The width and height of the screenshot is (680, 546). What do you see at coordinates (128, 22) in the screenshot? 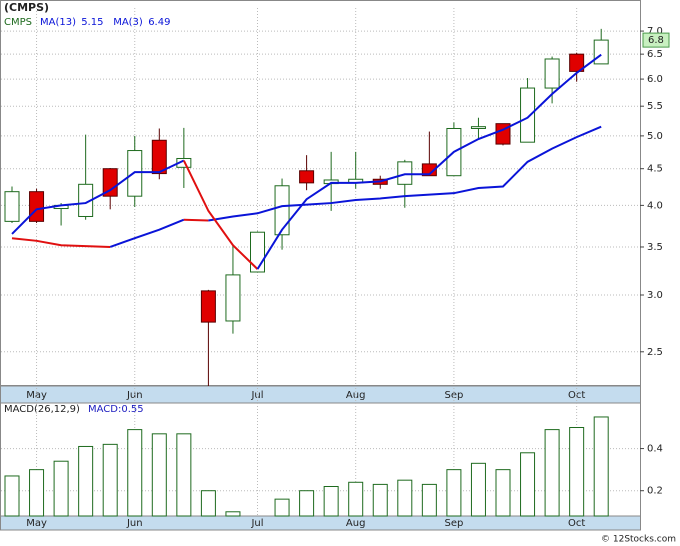
I see `legend-name: MA(3)` at bounding box center [128, 22].